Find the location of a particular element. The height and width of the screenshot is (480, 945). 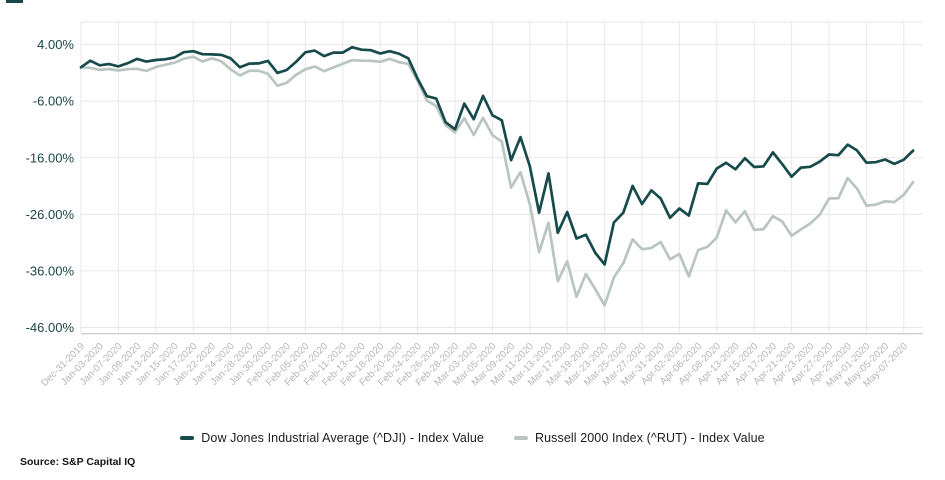

y-axis-tick-label: -46.00% is located at coordinates (50, 327).